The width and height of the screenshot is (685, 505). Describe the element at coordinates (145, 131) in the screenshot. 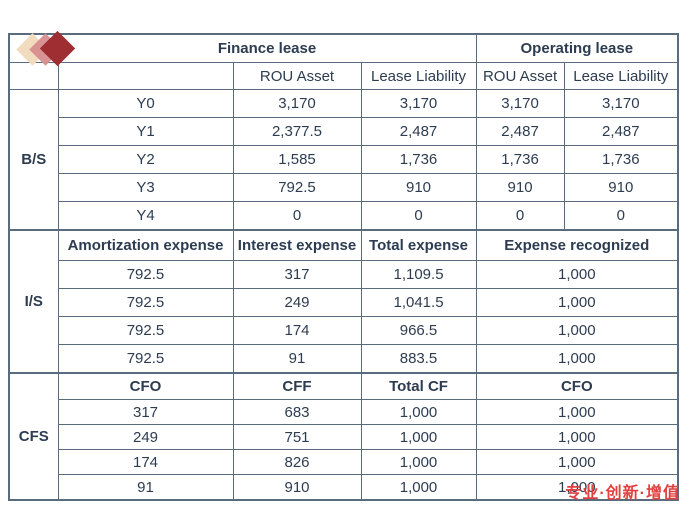

I see `year-cell: Y1` at that location.